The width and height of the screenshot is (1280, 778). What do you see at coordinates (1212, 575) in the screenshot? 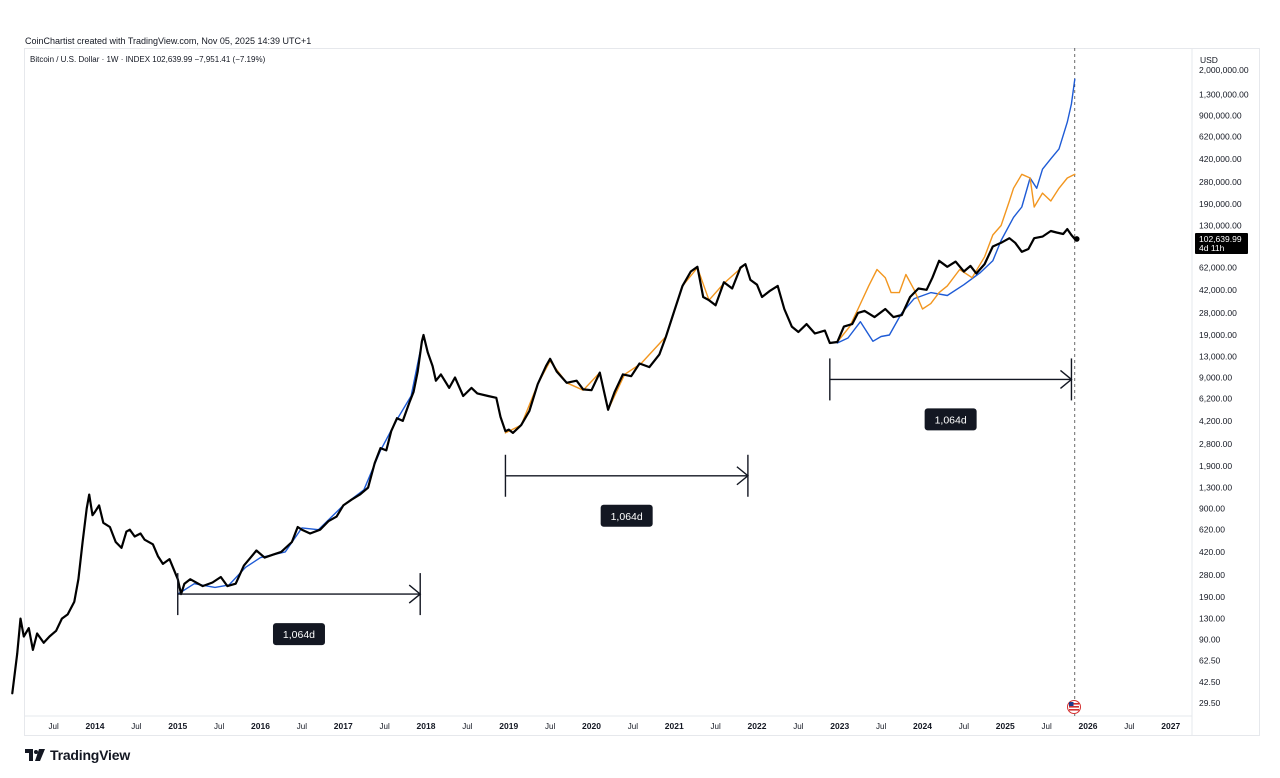
I see `y-tick-label: 280.00` at bounding box center [1212, 575].